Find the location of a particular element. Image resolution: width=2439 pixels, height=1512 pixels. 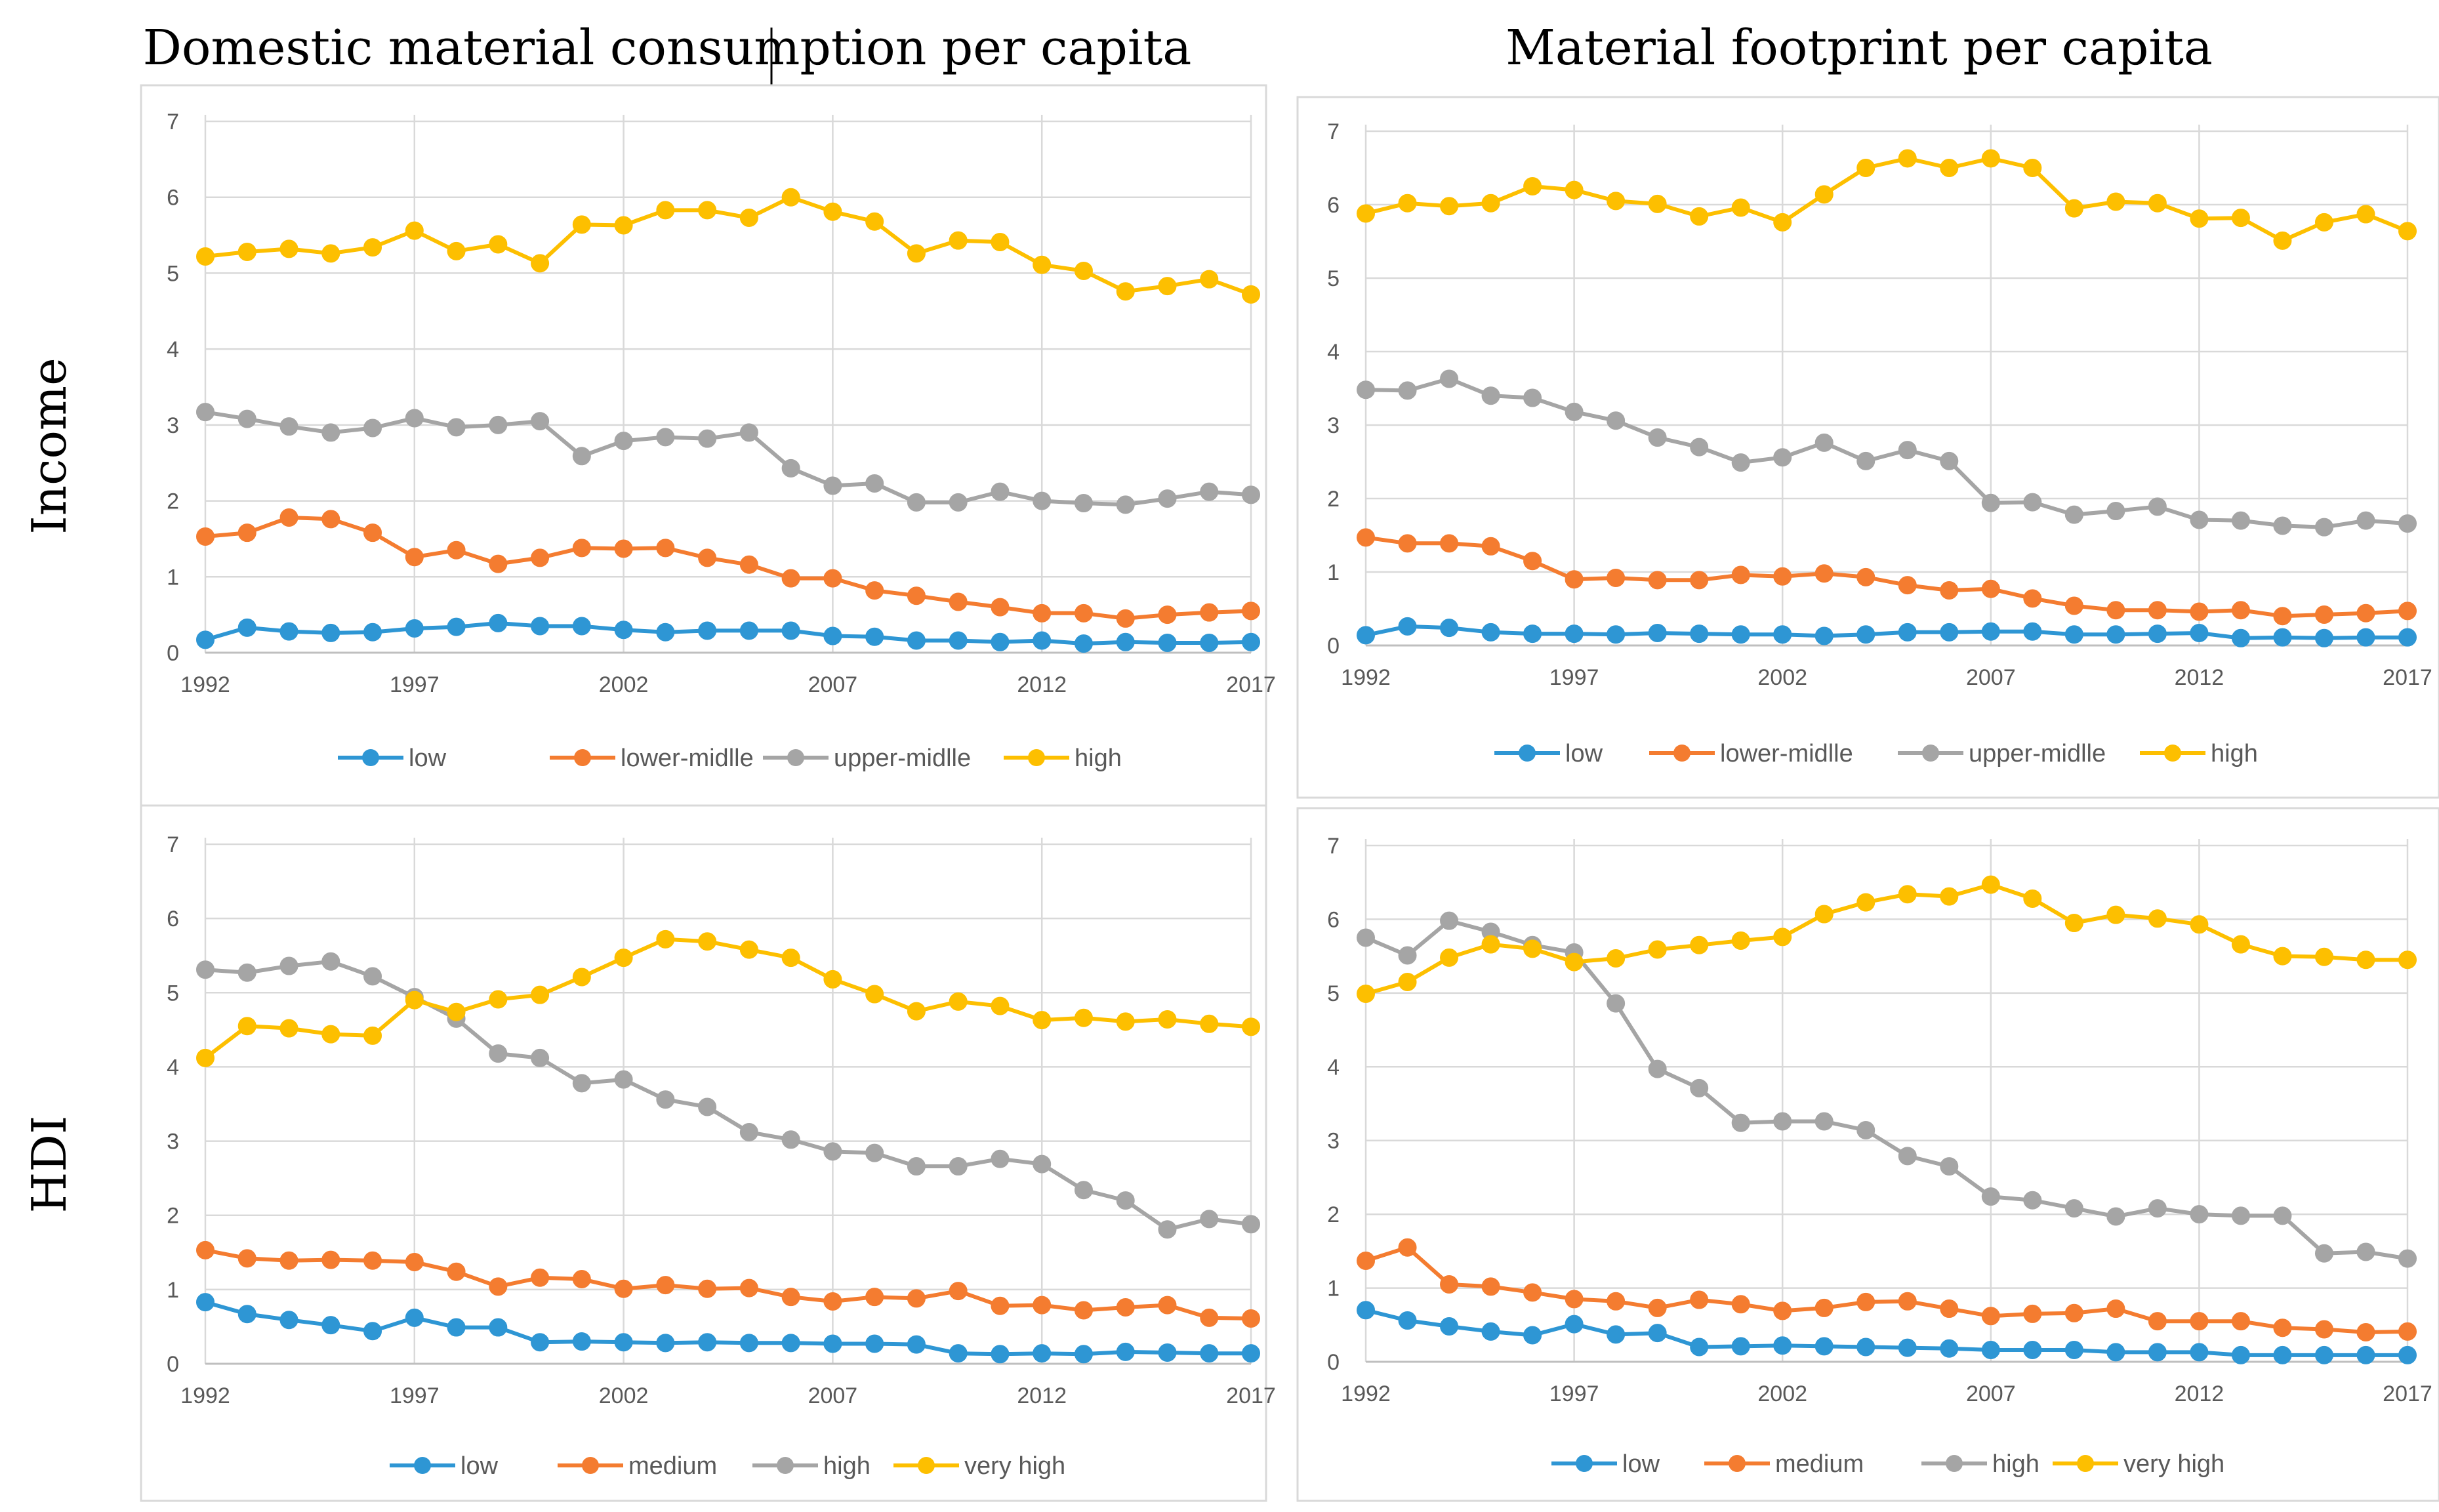

legend-label: upper-midlle is located at coordinates (2037, 753).